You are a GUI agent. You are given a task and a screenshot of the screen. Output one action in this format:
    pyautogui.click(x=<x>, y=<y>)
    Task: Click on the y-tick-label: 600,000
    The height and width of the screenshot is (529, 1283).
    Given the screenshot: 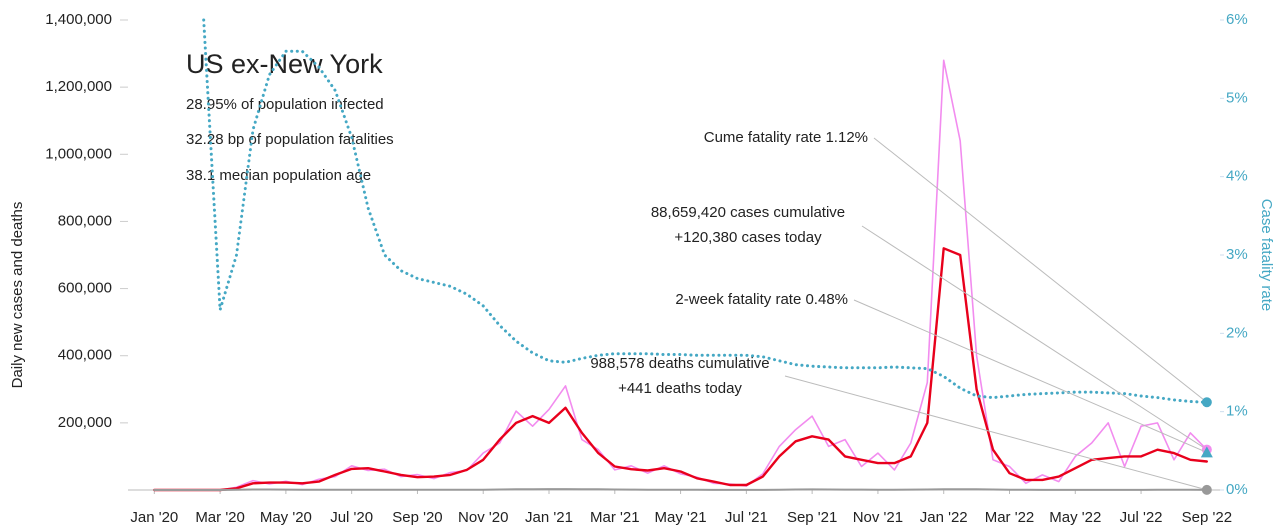 What is the action you would take?
    pyautogui.click(x=85, y=288)
    